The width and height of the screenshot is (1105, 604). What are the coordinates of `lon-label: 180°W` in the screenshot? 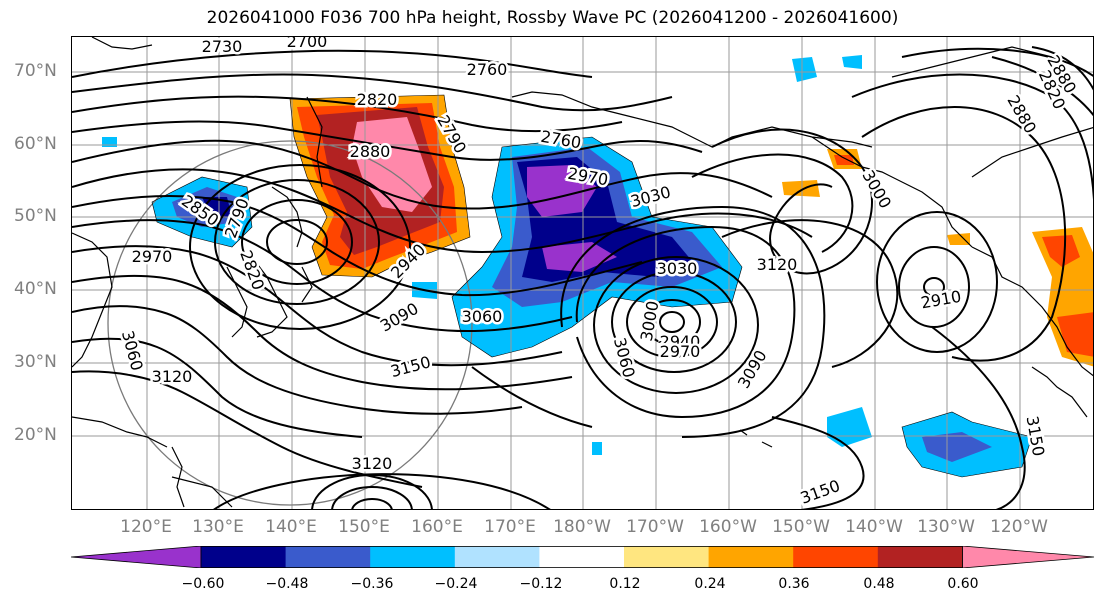 It's located at (582, 527).